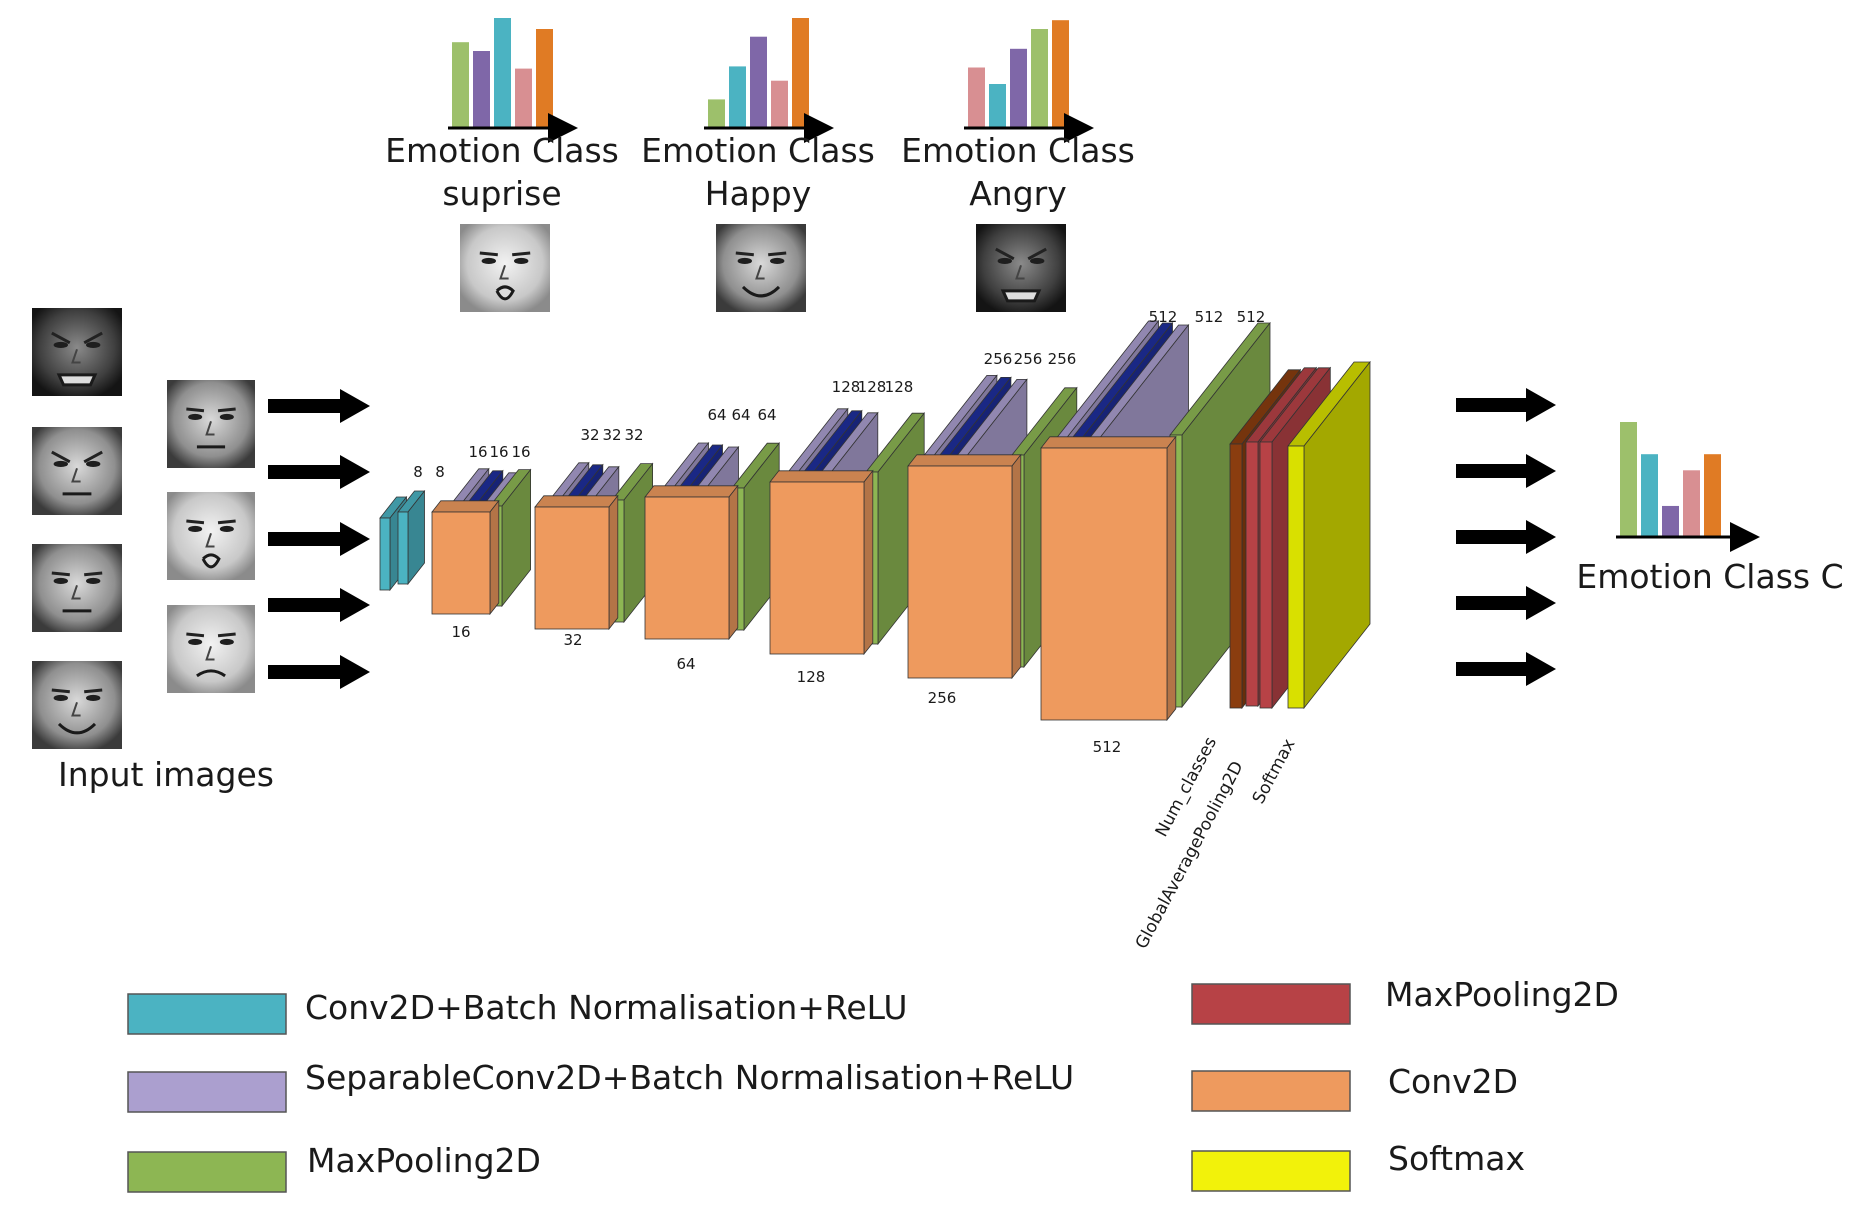  What do you see at coordinates (1709, 576) in the screenshot?
I see `output-label: Emotion Class C` at bounding box center [1709, 576].